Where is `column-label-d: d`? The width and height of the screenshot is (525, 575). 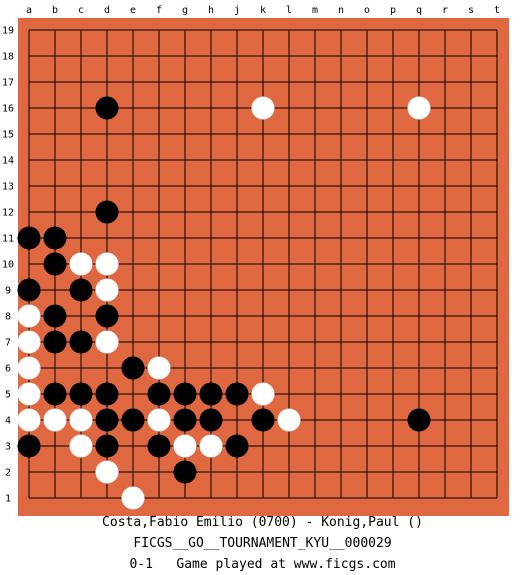 column-label-d: d is located at coordinates (107, 10).